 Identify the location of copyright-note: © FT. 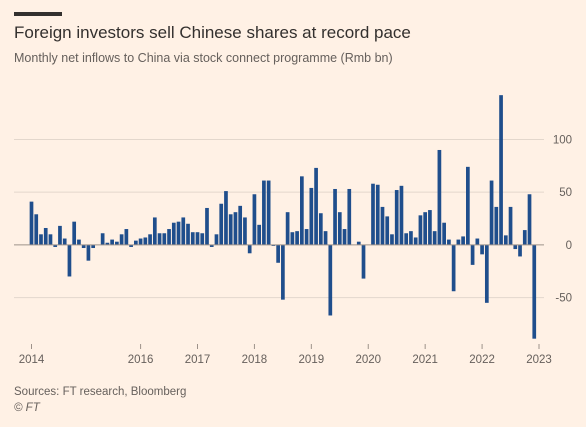
(27, 408).